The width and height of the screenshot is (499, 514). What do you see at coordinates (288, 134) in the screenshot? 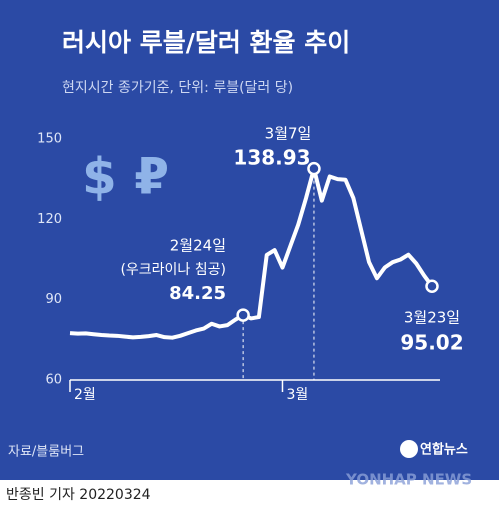
I see `annotation: 3월7일` at bounding box center [288, 134].